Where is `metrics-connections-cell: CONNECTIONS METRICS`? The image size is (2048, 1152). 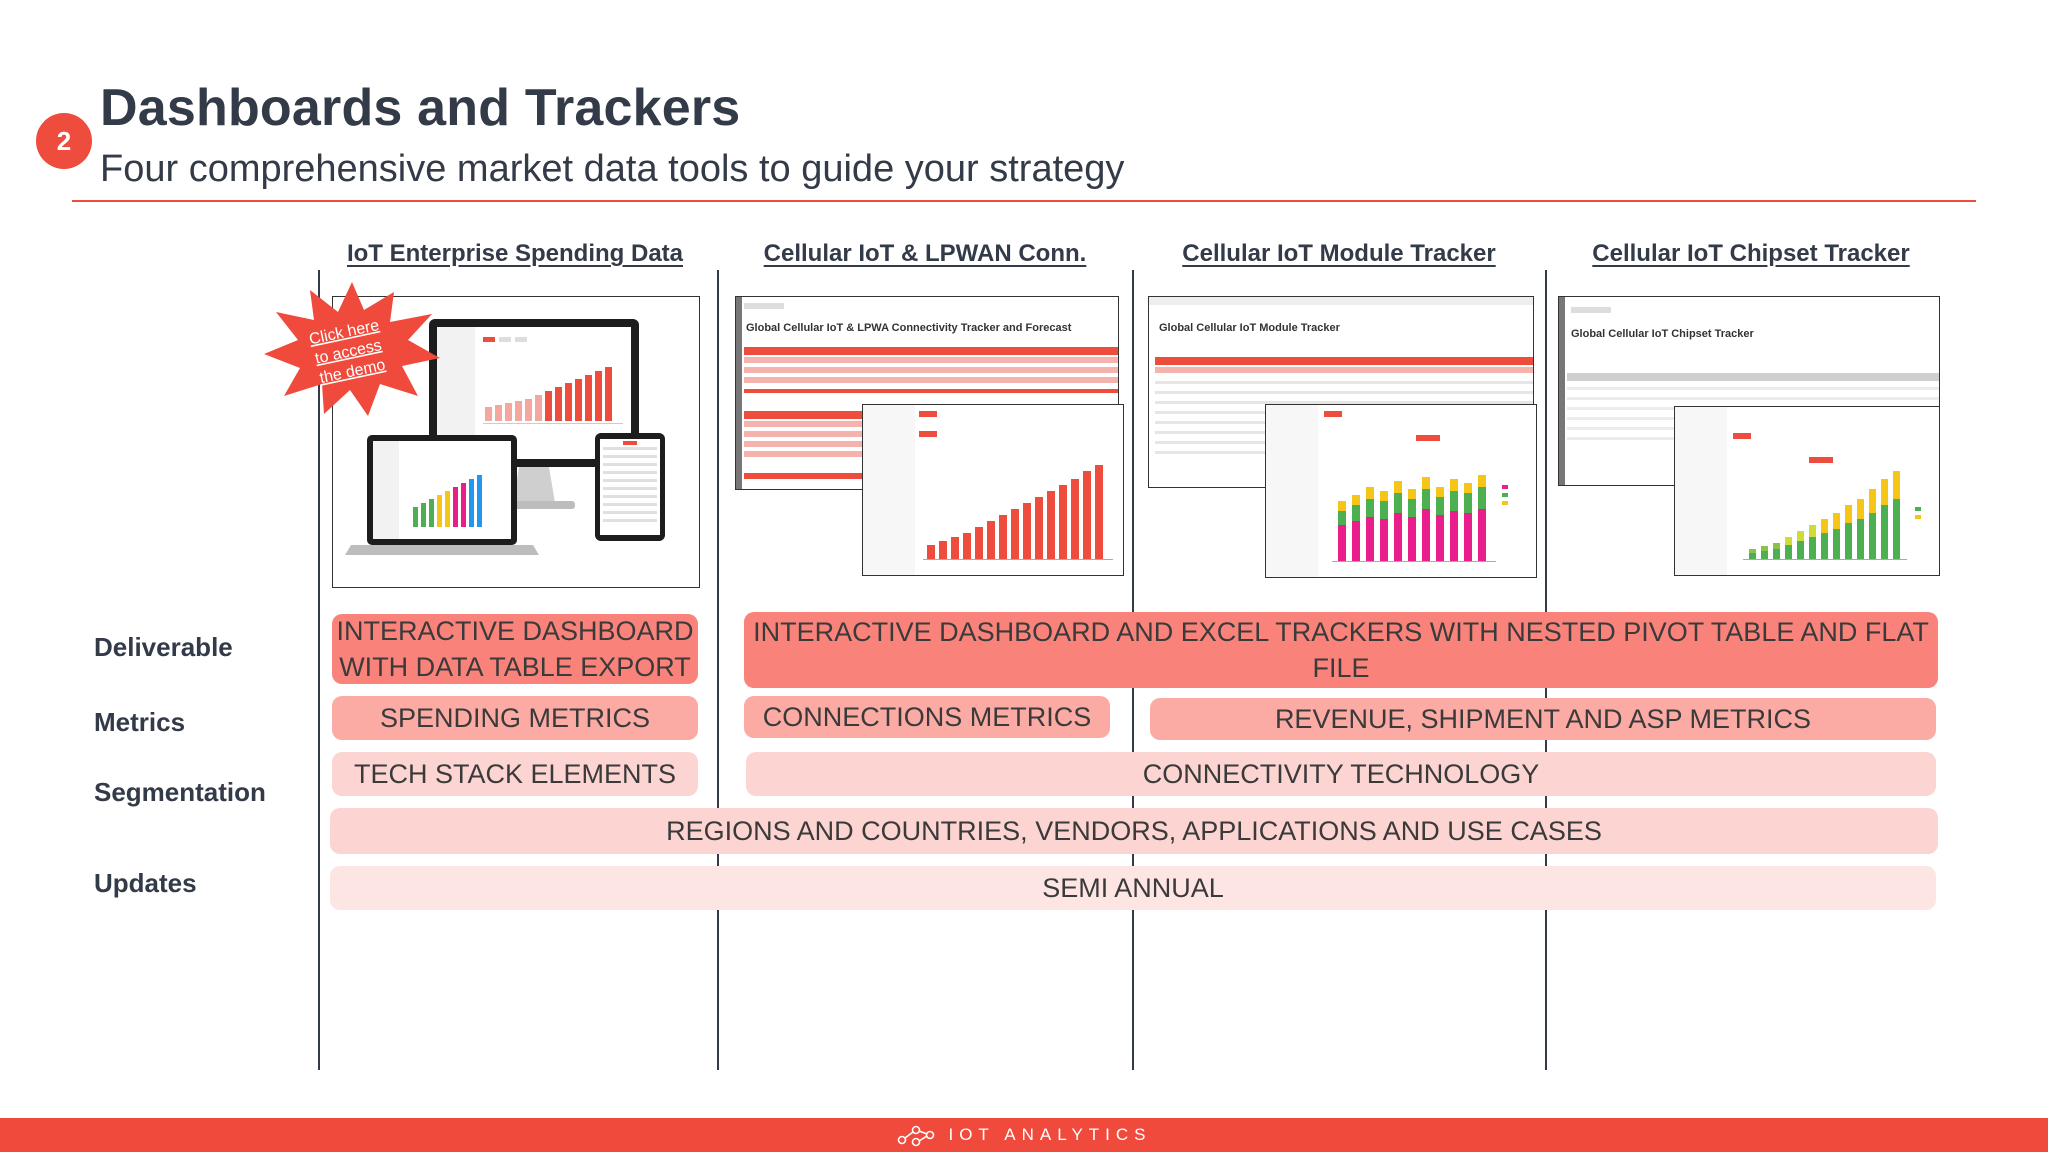 metrics-connections-cell: CONNECTIONS METRICS is located at coordinates (927, 717).